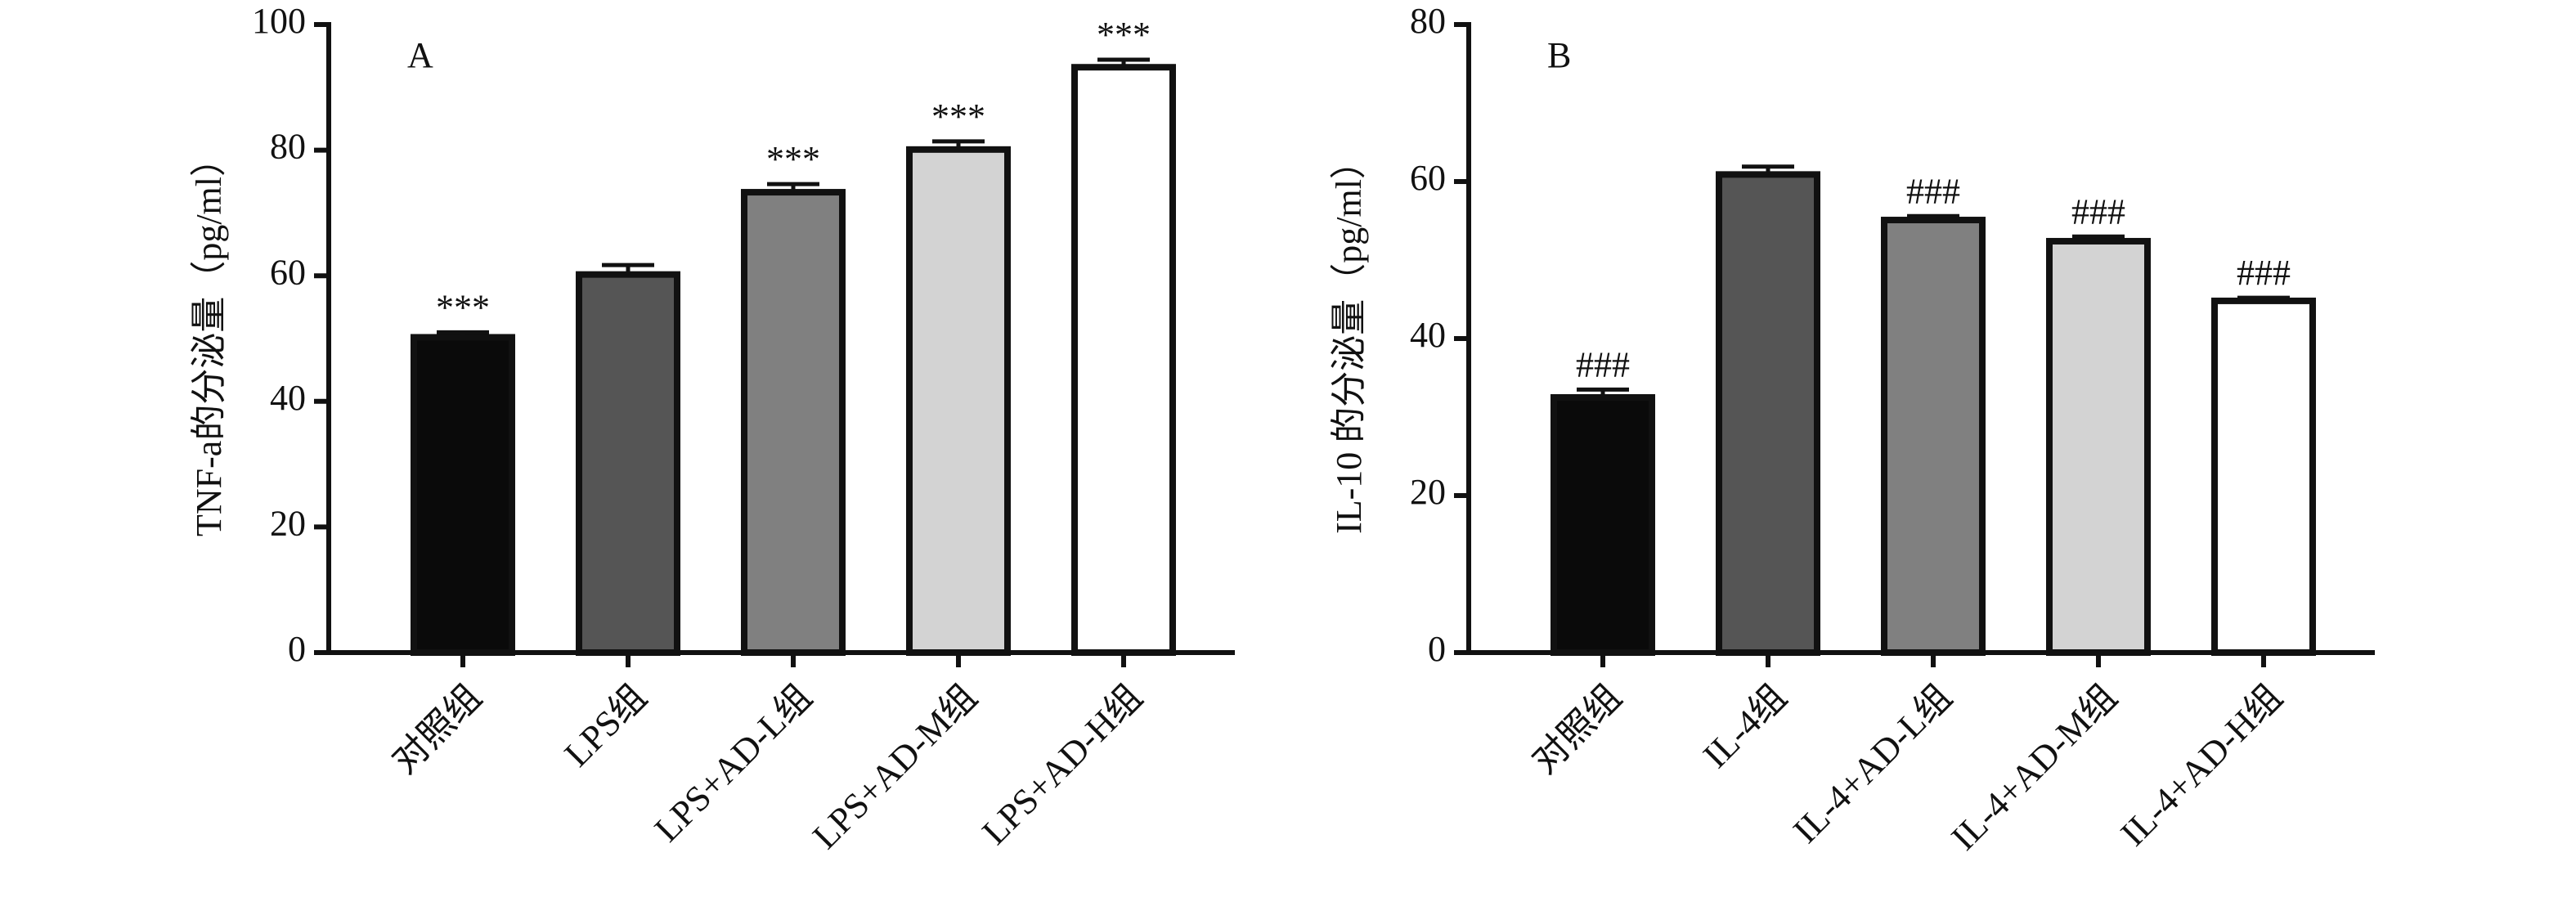 Image resolution: width=2576 pixels, height=911 pixels. I want to click on y-axis-title: IL-10 的分泌量（pg/ml）, so click(1349, 338).